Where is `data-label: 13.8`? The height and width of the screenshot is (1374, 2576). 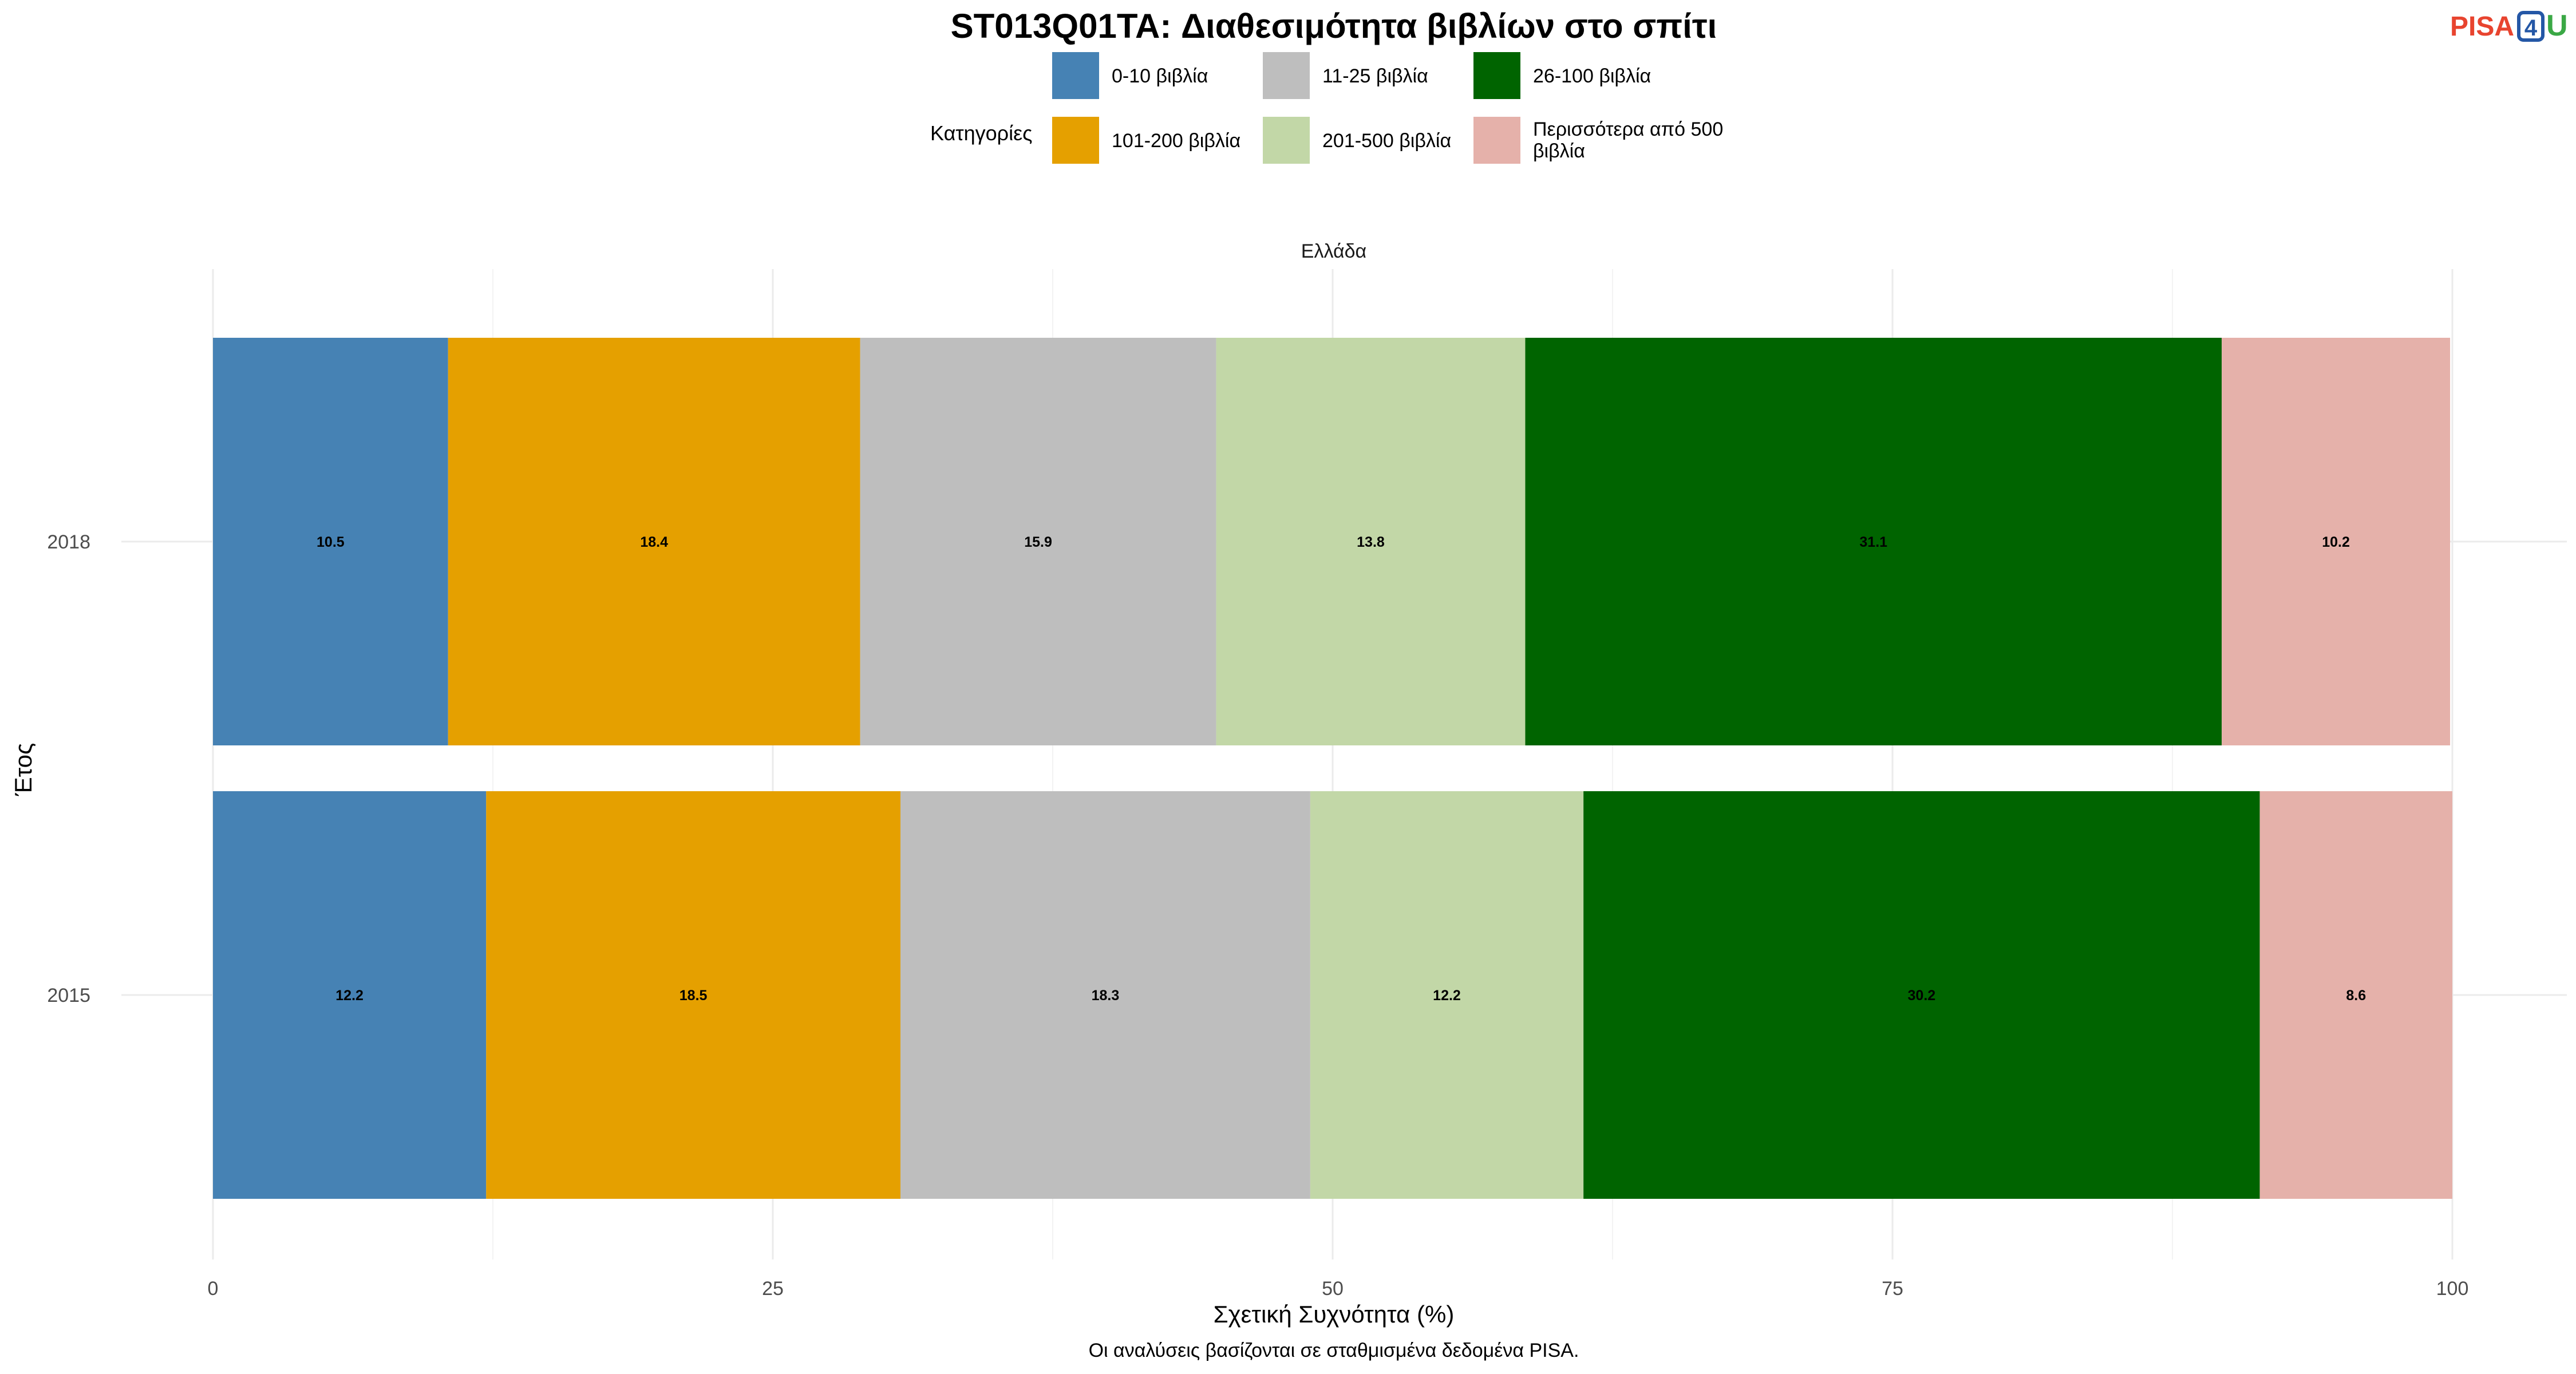 data-label: 13.8 is located at coordinates (1371, 542).